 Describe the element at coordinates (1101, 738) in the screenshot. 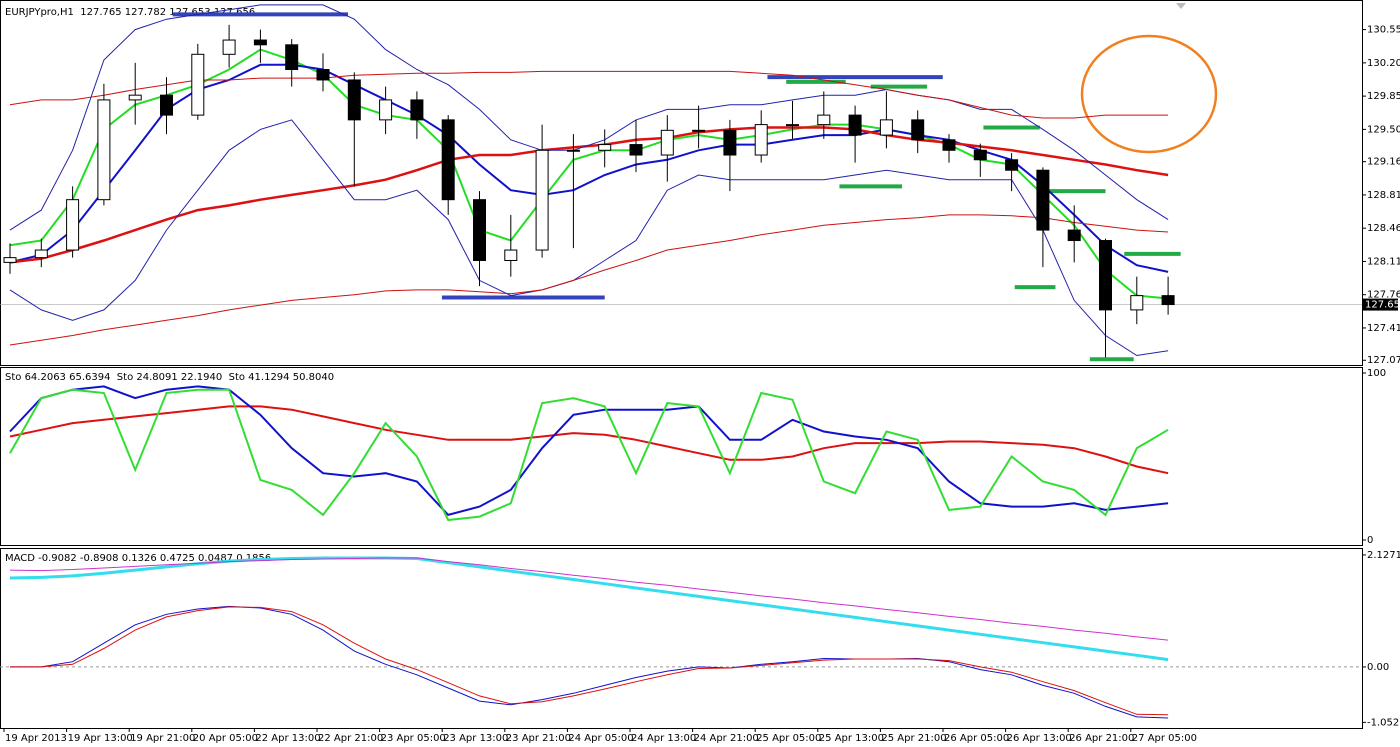

I see `x-tick-label: 26 Apr 21:00` at that location.